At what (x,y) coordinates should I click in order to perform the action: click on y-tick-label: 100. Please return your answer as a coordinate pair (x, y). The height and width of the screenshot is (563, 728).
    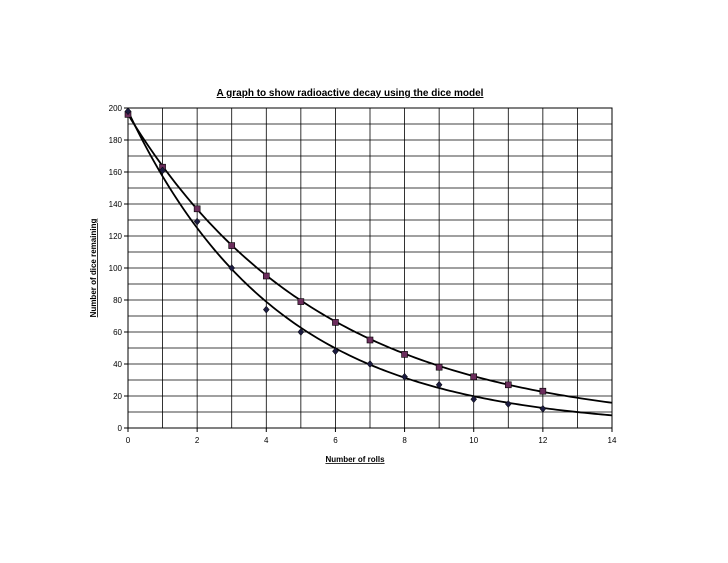
    Looking at the image, I should click on (116, 268).